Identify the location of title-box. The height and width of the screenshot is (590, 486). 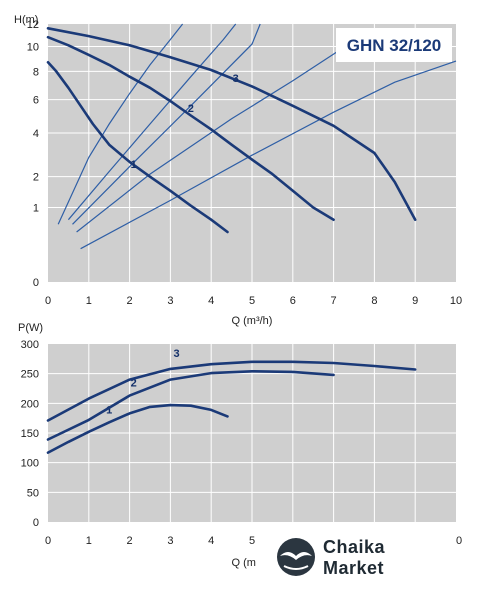
(394, 45).